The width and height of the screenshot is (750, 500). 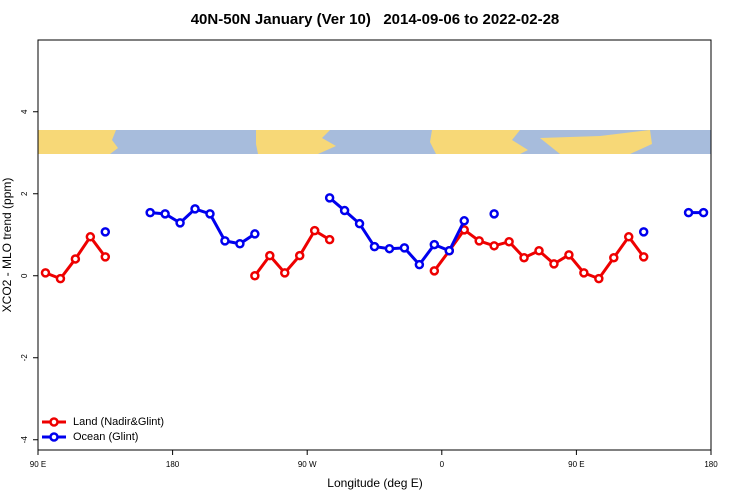 I want to click on x-tick-label: 0, so click(x=442, y=464).